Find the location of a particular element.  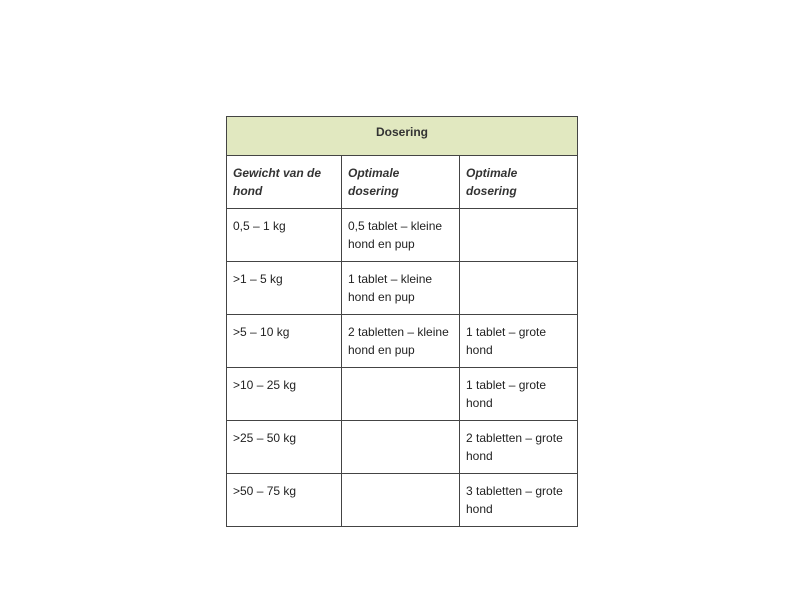

cell-weight: 0,5 – 1 kg is located at coordinates (284, 235).